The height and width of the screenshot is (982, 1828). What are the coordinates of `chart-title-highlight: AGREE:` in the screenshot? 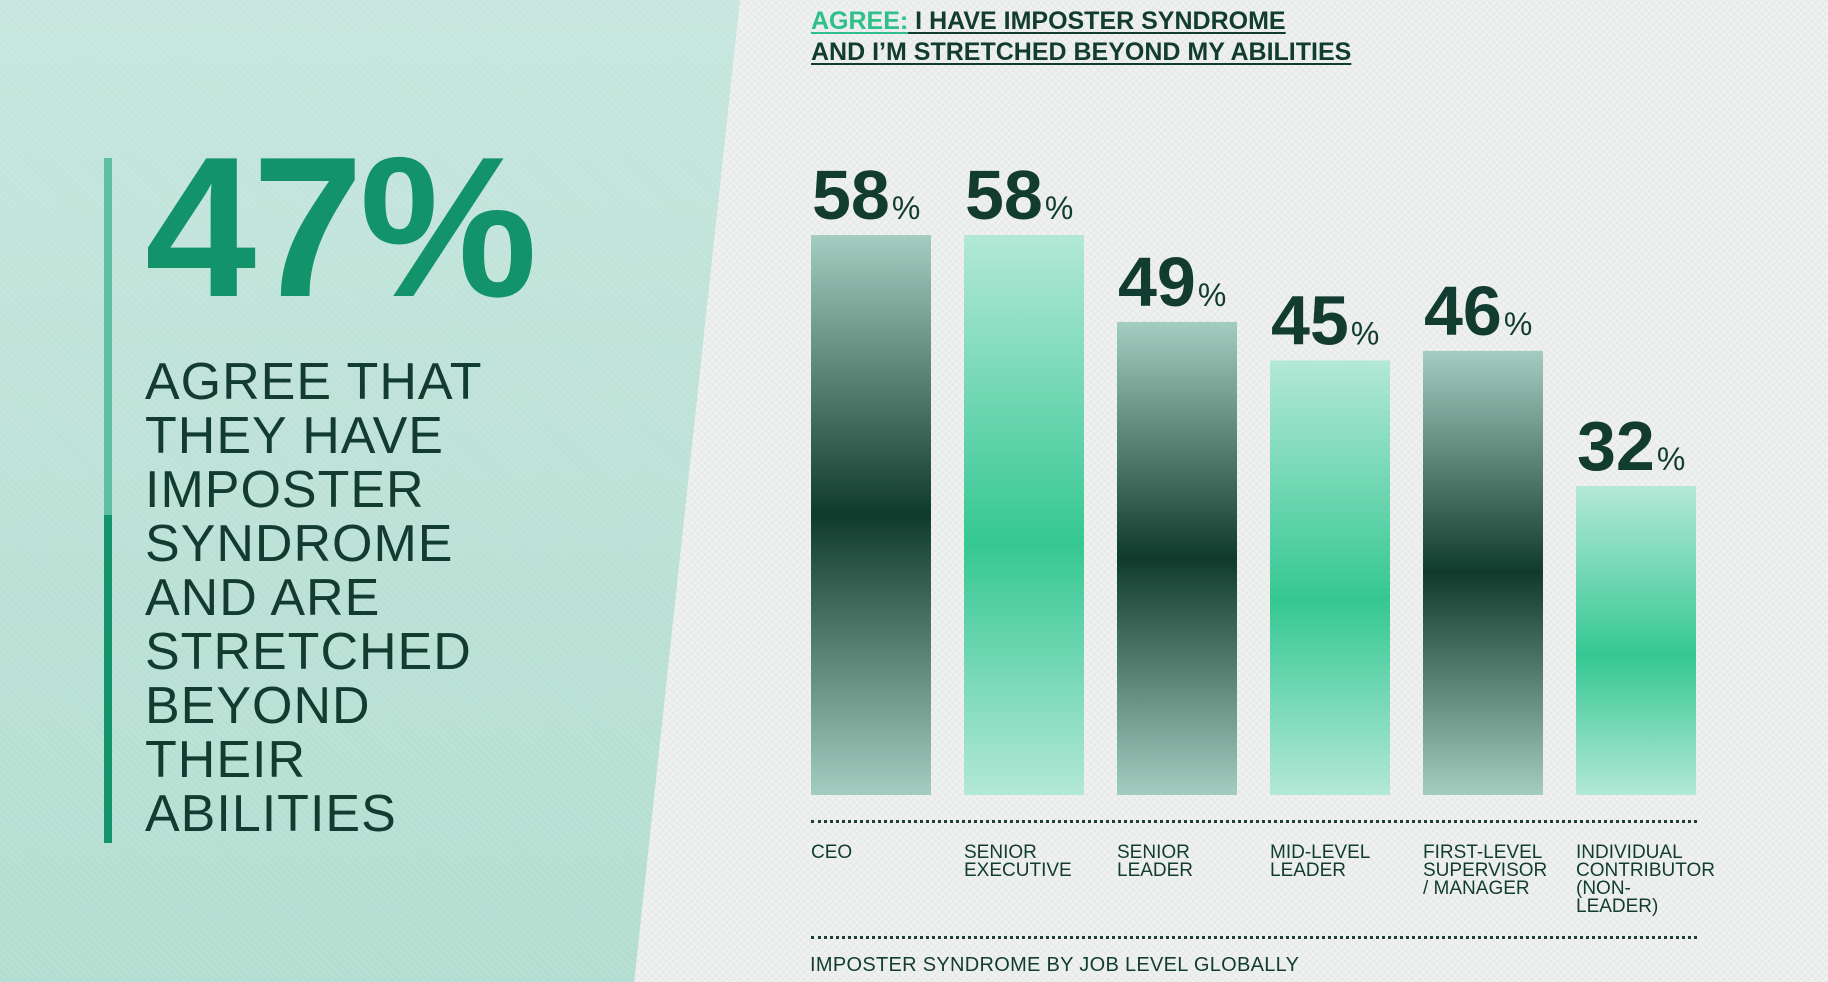 It's located at (860, 21).